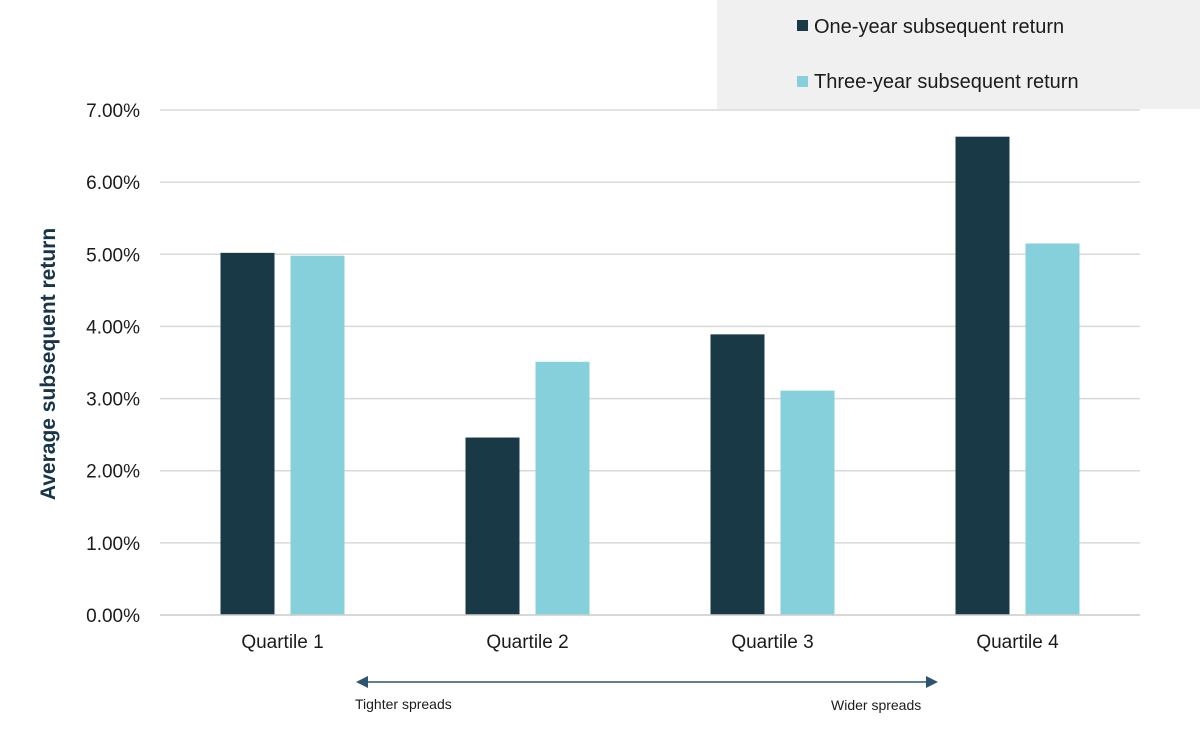 The height and width of the screenshot is (737, 1200). What do you see at coordinates (113, 616) in the screenshot?
I see `y-tick-label: 0.00%` at bounding box center [113, 616].